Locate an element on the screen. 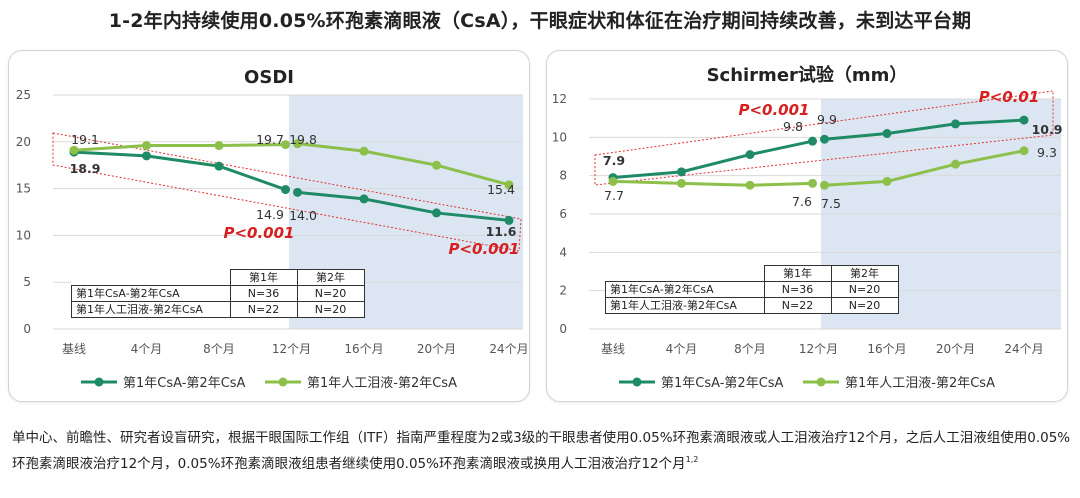 The image size is (1080, 498). data-label: 10.9 is located at coordinates (1047, 129).